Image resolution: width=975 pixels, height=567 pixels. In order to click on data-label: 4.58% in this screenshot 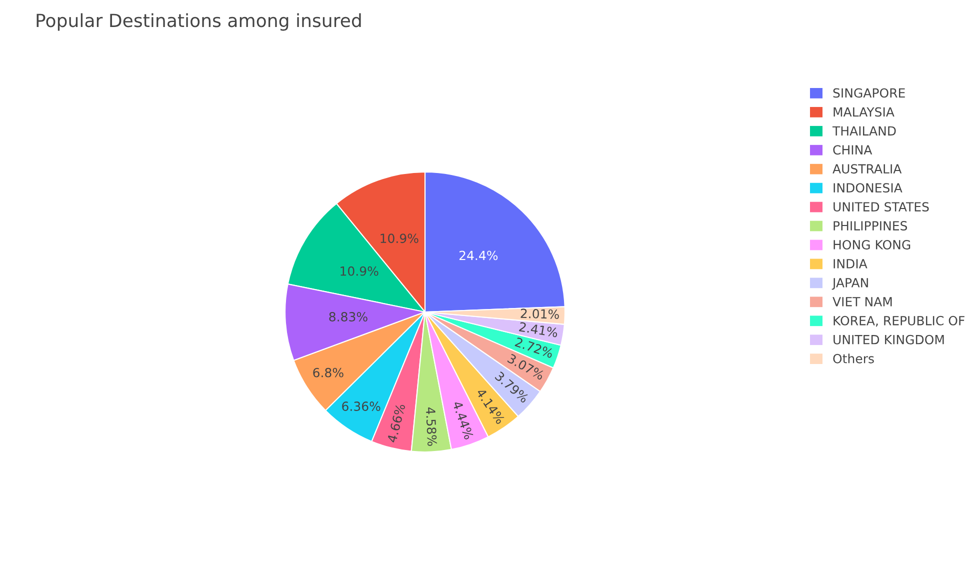, I will do `click(432, 426)`.